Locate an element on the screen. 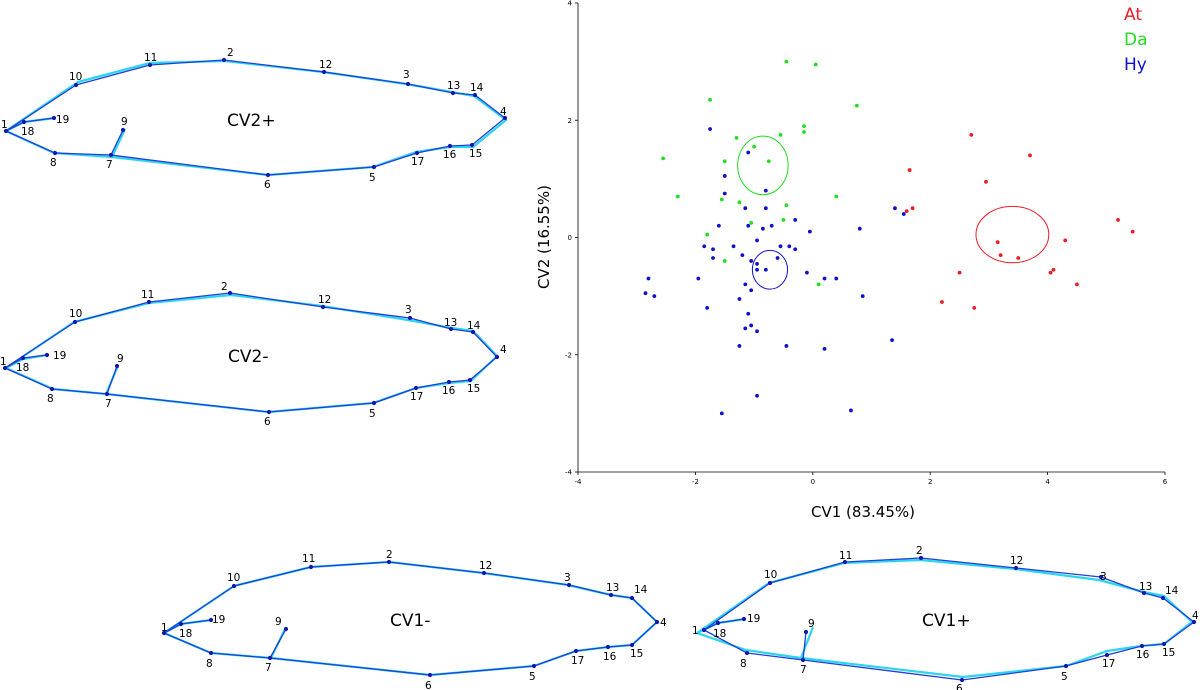 This screenshot has height=690, width=1200. legend-entry-at: At is located at coordinates (1133, 15).